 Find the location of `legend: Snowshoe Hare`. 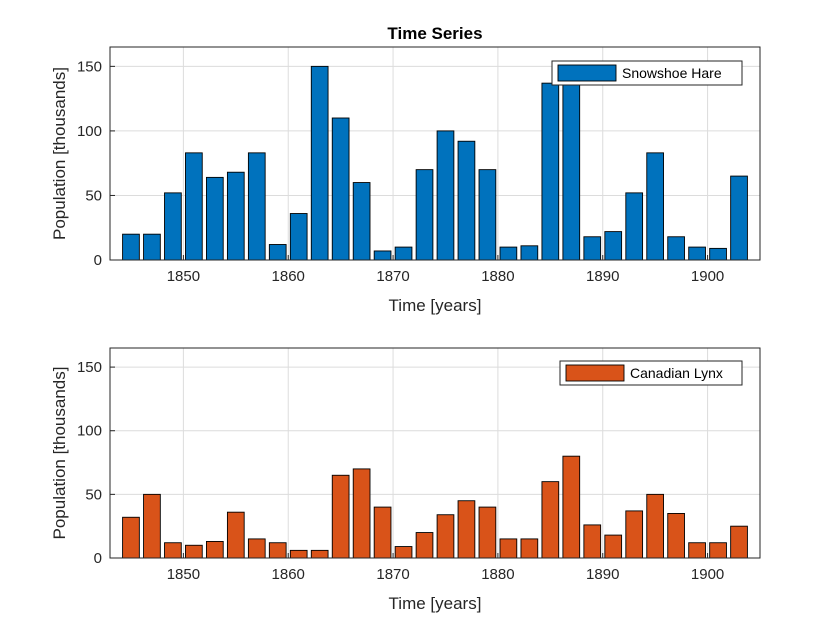

legend: Snowshoe Hare is located at coordinates (647, 73).